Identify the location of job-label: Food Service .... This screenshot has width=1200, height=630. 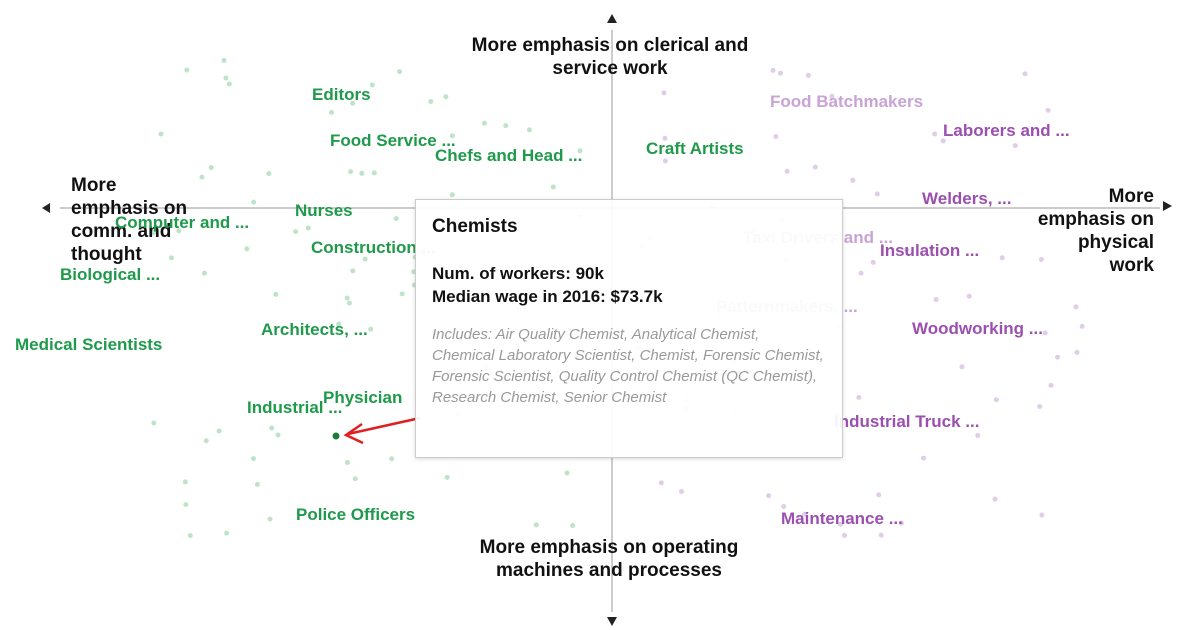
(393, 140).